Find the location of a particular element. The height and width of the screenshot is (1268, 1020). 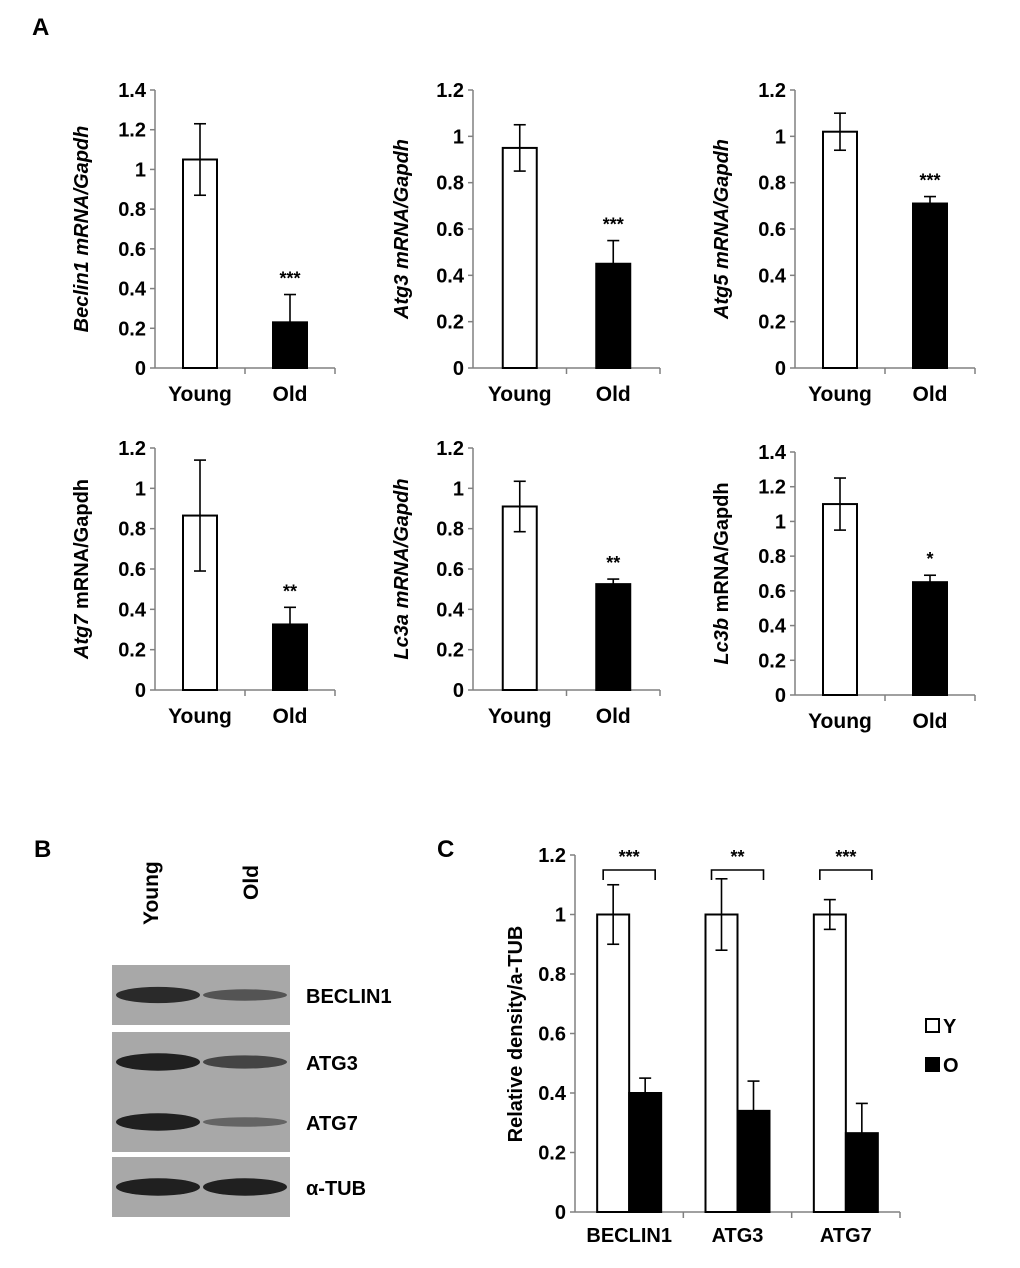

y-axis-label-italic: Lc3a mRNA/Gapdh is located at coordinates (402, 568).